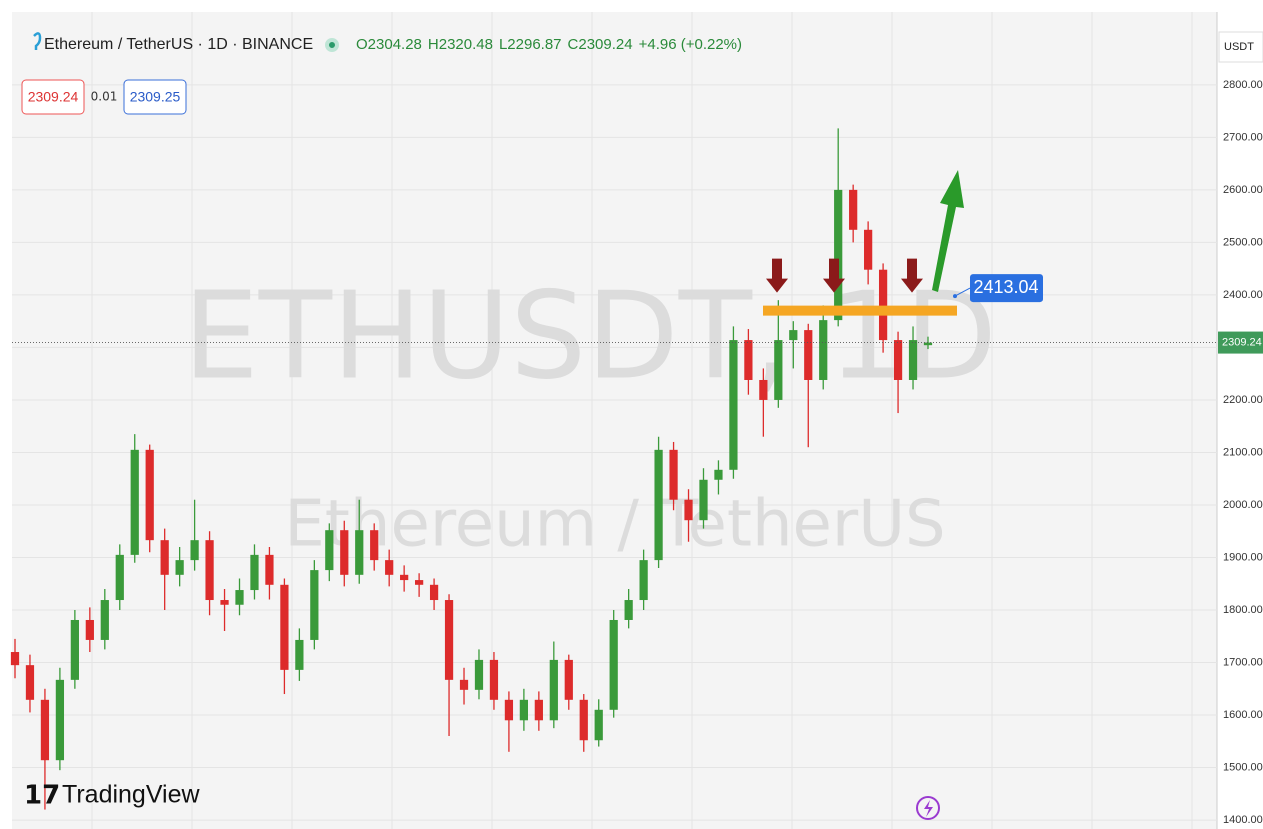 Image resolution: width=1263 pixels, height=829 pixels. Describe the element at coordinates (1243, 400) in the screenshot. I see `y-tick-label: 2200.00` at that location.